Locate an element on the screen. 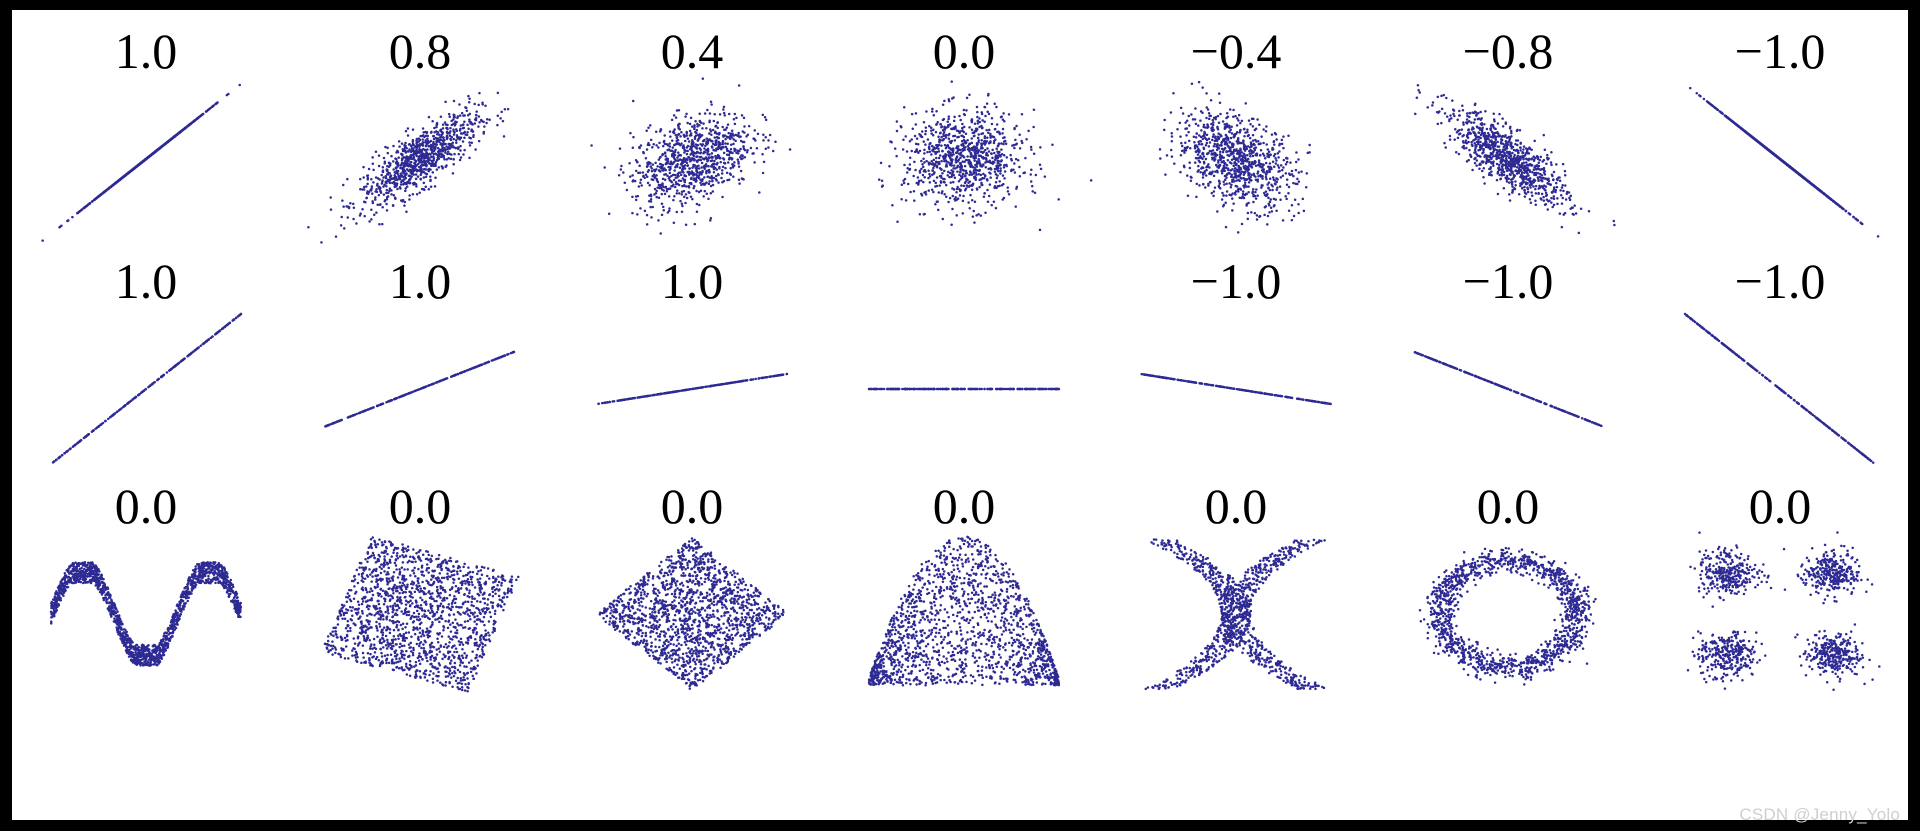  scatter-panel-r3-c3: 0.0 is located at coordinates (691, 584).